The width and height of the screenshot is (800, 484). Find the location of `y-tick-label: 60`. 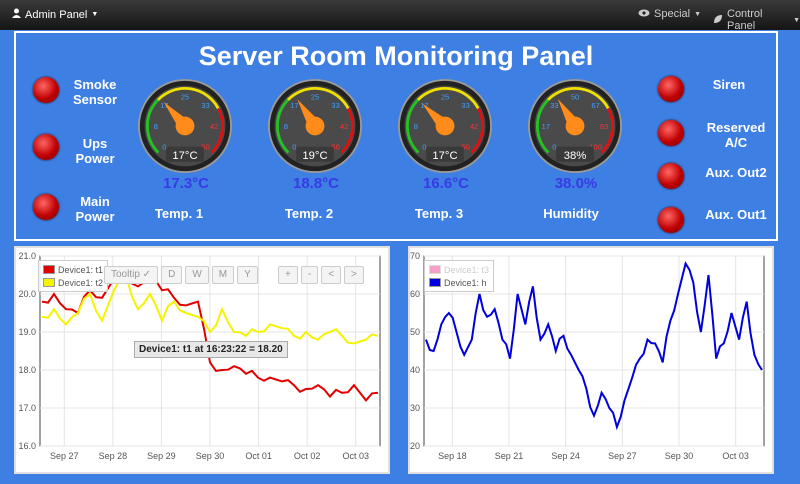

y-tick-label: 60 is located at coordinates (415, 294).